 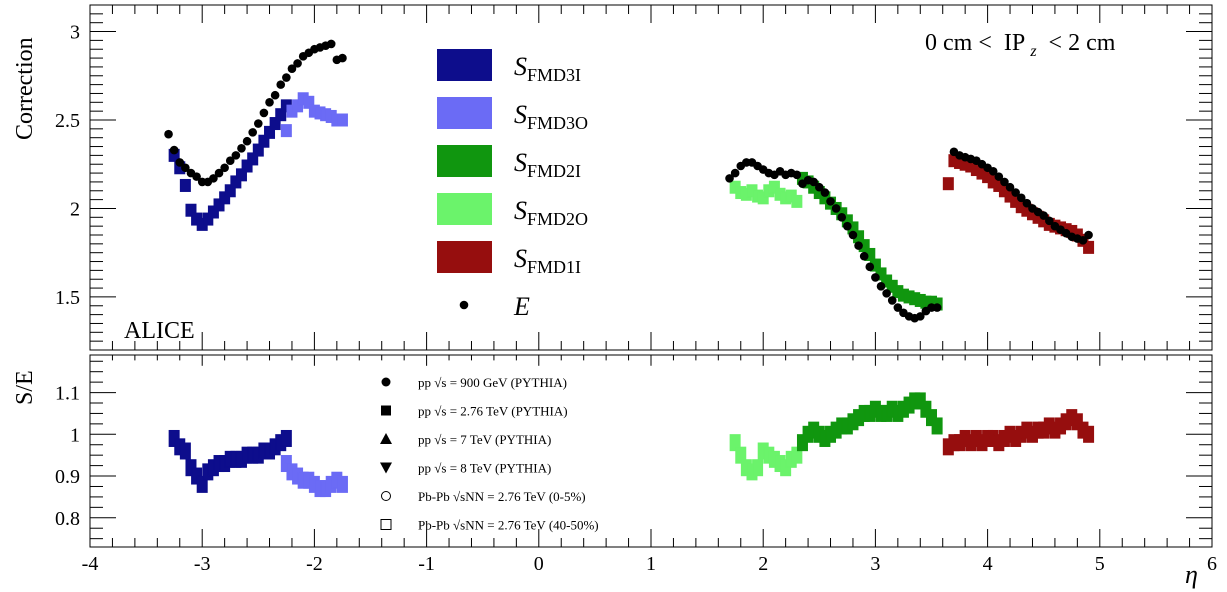 What do you see at coordinates (25, 387) in the screenshot?
I see `bottom-y-axis-label: S/E` at bounding box center [25, 387].